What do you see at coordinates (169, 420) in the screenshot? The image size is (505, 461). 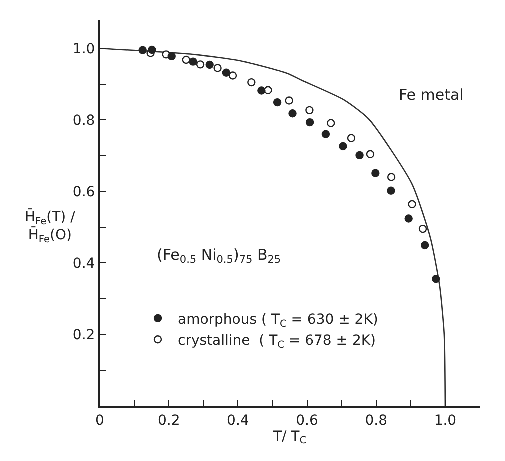 I see `x-tick-label: 0.2` at bounding box center [169, 420].